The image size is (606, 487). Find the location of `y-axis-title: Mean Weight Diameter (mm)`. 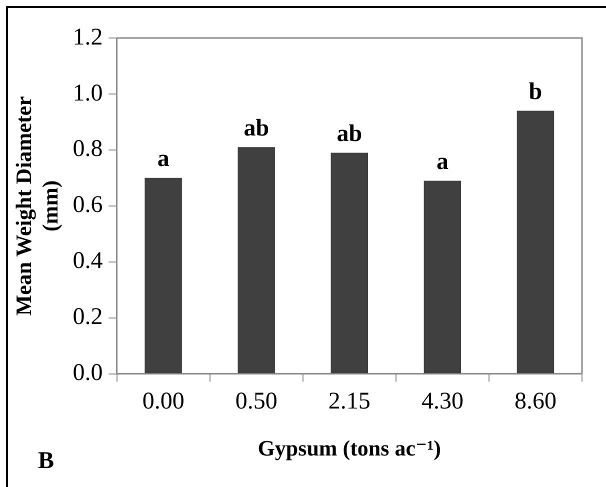

y-axis-title: Mean Weight Diameter (mm) is located at coordinates (36, 206).